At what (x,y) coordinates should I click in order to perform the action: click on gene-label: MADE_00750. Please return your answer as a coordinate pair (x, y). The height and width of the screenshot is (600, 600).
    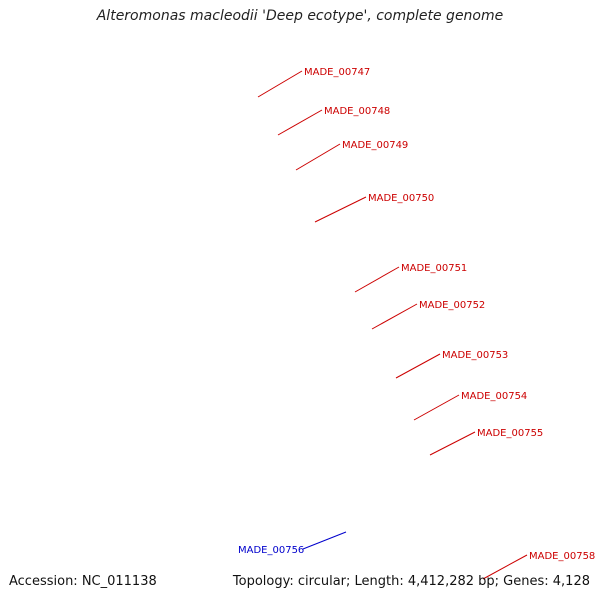
    Looking at the image, I should click on (401, 198).